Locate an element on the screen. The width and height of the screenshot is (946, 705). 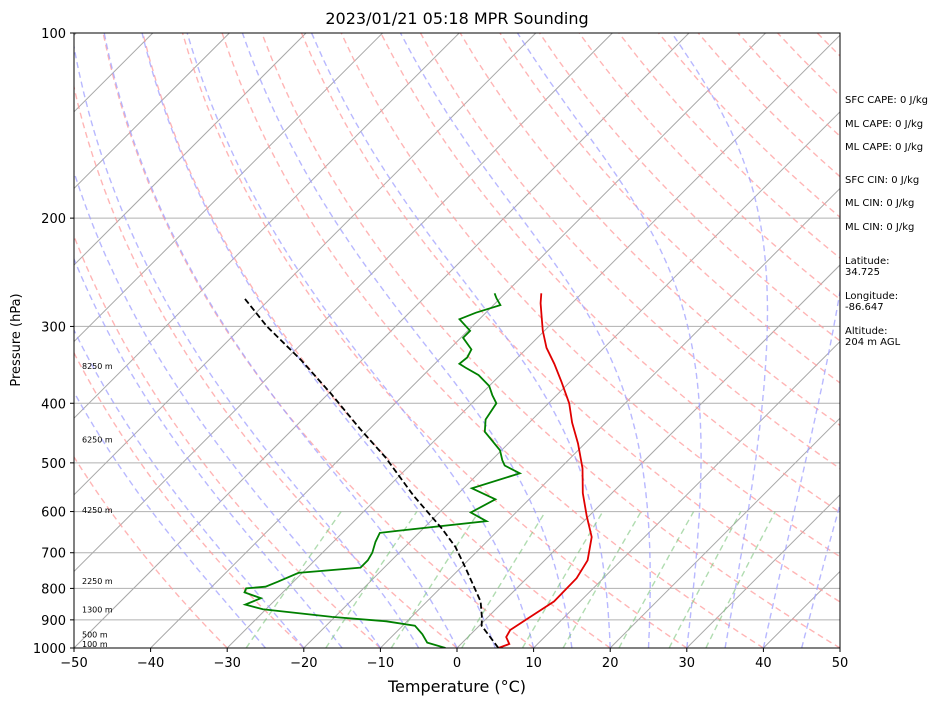
y-axis: 100 200 300 400 500 600 700 800 900 1000 is located at coordinates (53, 342).